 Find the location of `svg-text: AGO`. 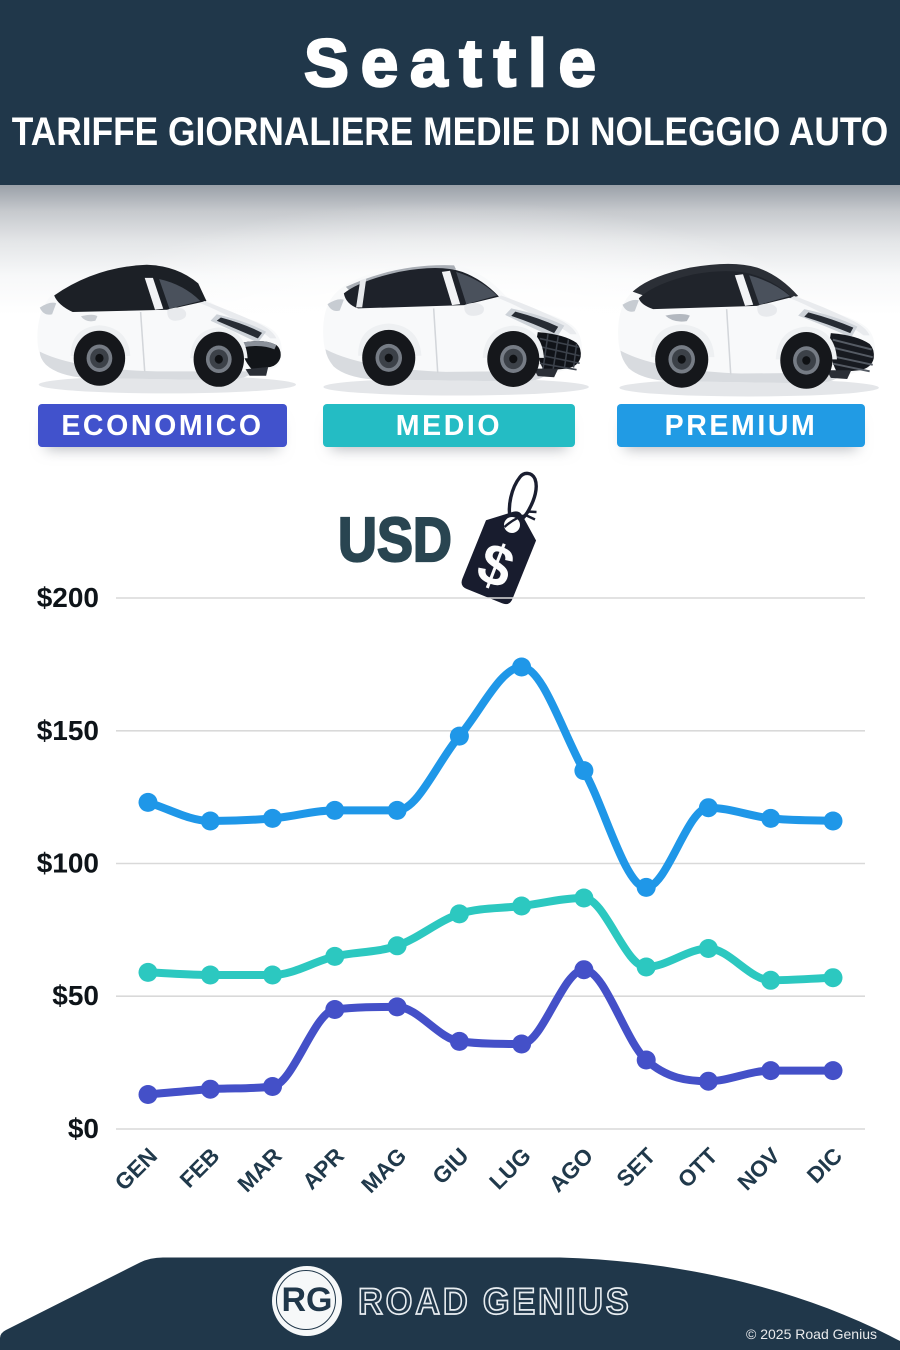

svg-text: AGO is located at coordinates (571, 1170).